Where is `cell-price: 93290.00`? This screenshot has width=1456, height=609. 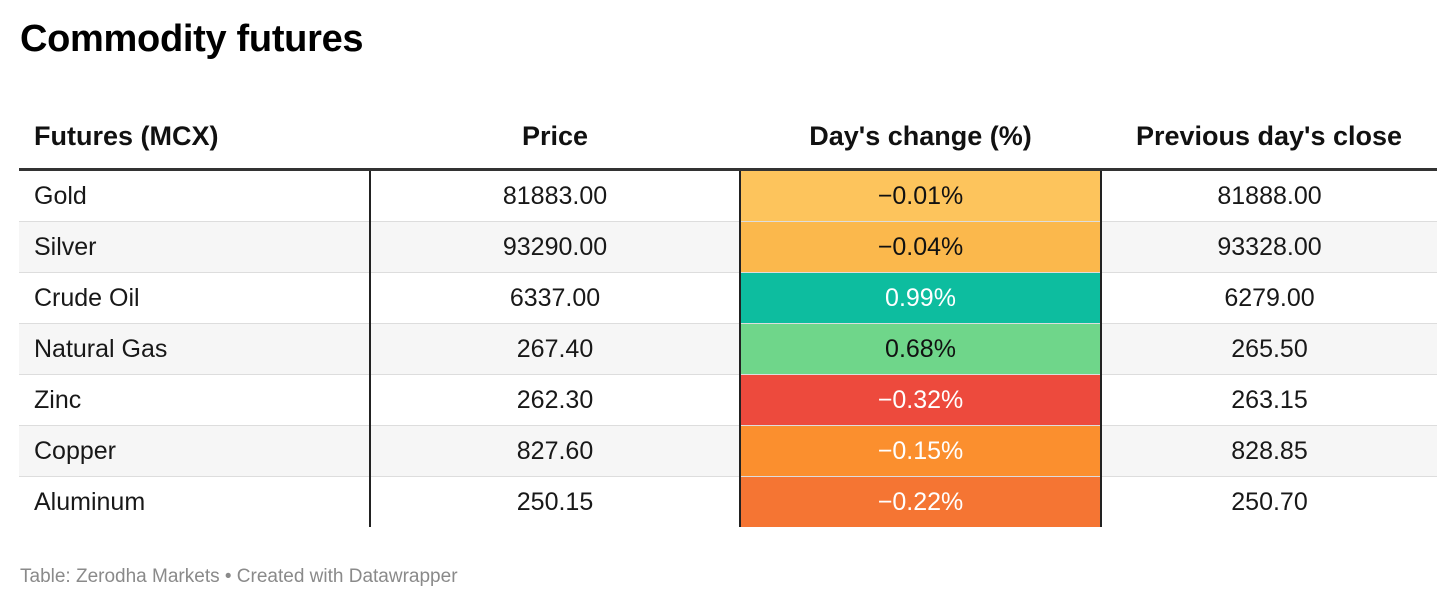
cell-price: 93290.00 is located at coordinates (554, 247).